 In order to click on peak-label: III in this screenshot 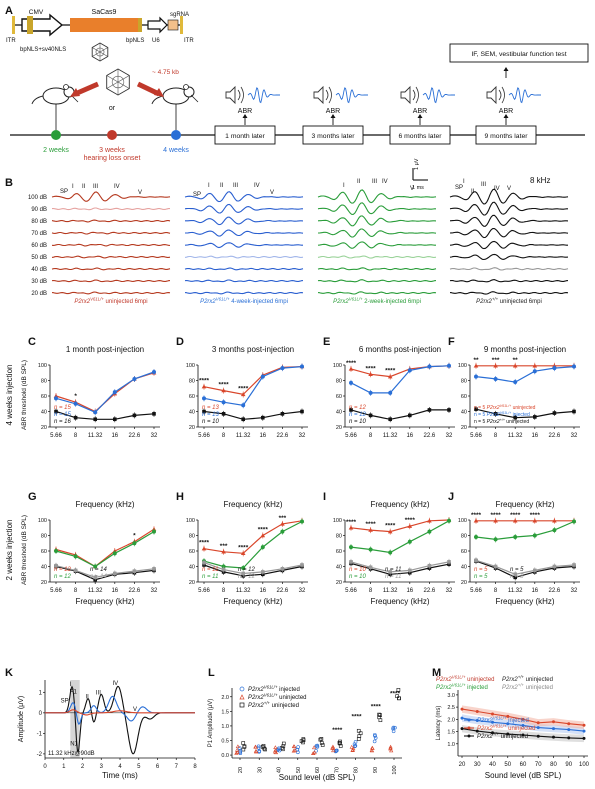, I will do `click(483, 185)`.